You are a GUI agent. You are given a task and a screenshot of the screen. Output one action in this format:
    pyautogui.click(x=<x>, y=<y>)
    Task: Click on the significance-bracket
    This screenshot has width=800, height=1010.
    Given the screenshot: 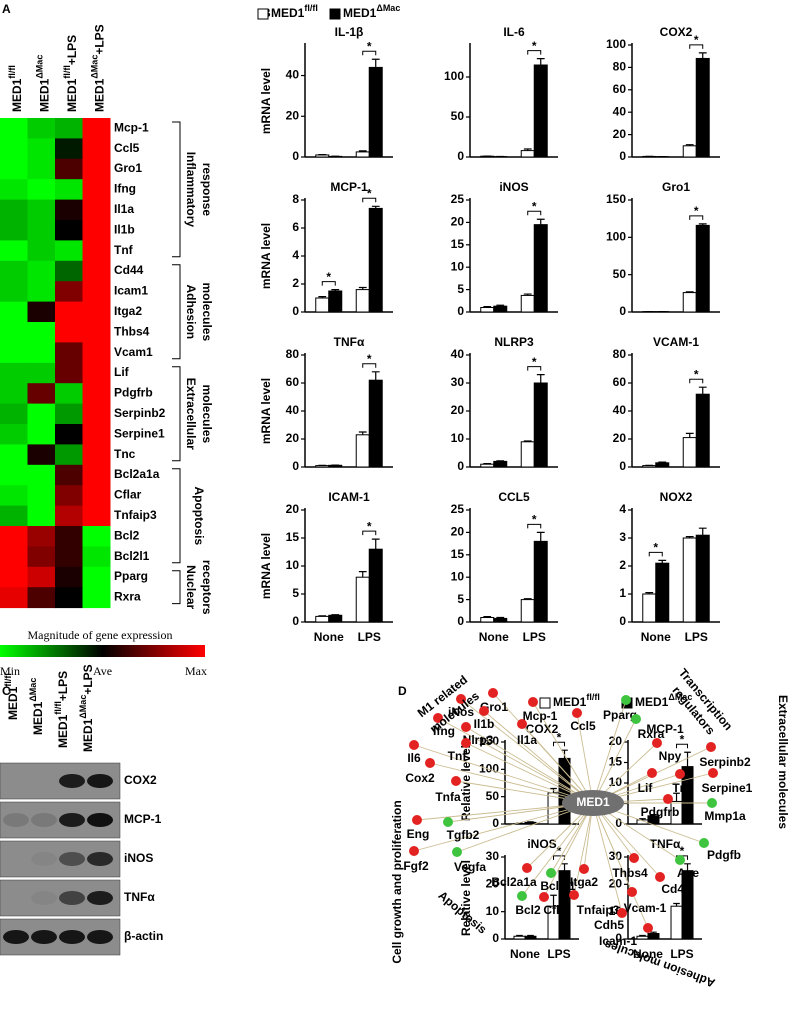 What is the action you would take?
    pyautogui.click(x=369, y=533)
    